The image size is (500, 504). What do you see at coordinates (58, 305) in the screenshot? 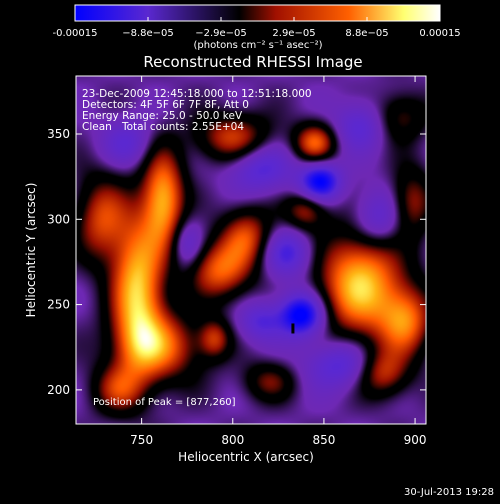
I see `y-tick-label: 250` at bounding box center [58, 305].